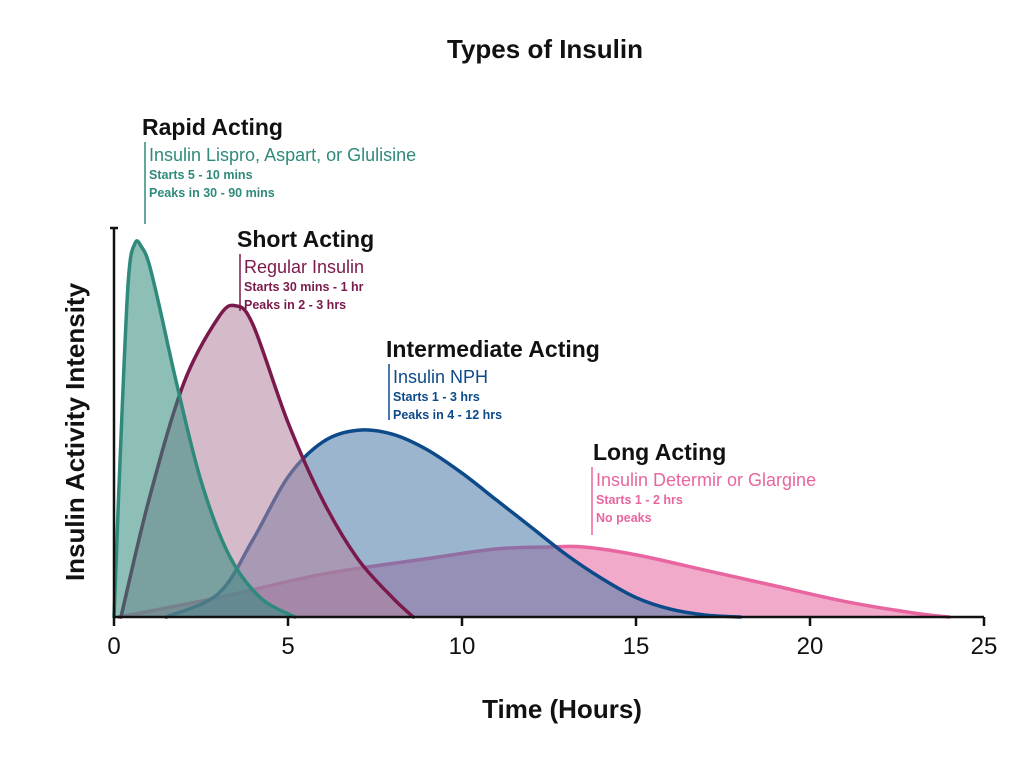  Describe the element at coordinates (436, 397) in the screenshot. I see `intermediate-acting-detail-1: Starts 1 - 3 hrs` at that location.